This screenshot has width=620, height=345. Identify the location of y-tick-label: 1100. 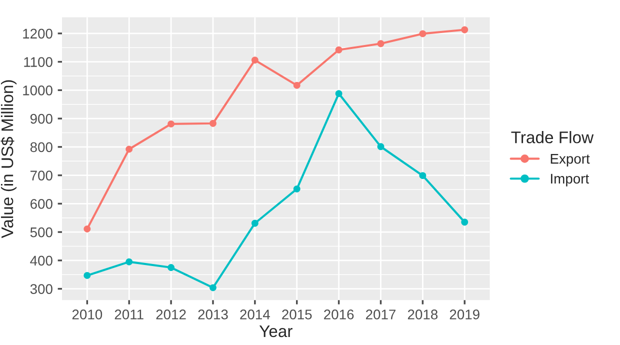
(38, 62).